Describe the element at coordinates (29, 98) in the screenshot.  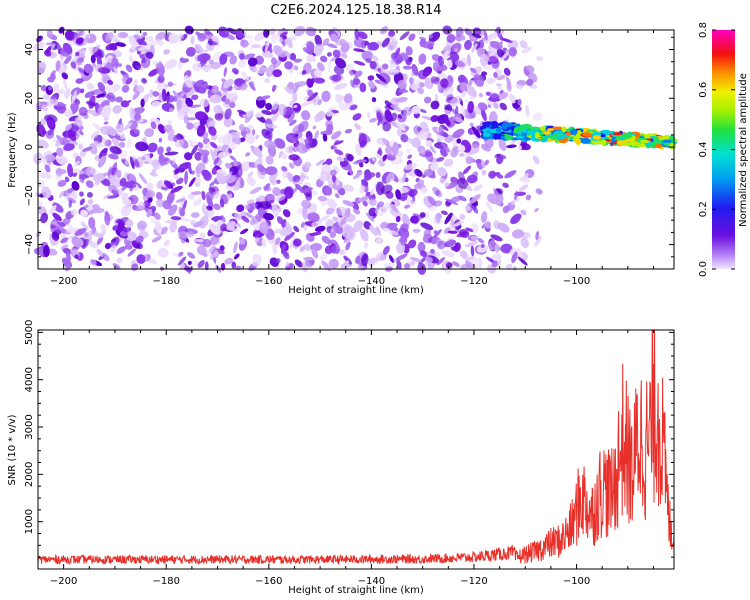
I see `y-tick-label: 20` at that location.